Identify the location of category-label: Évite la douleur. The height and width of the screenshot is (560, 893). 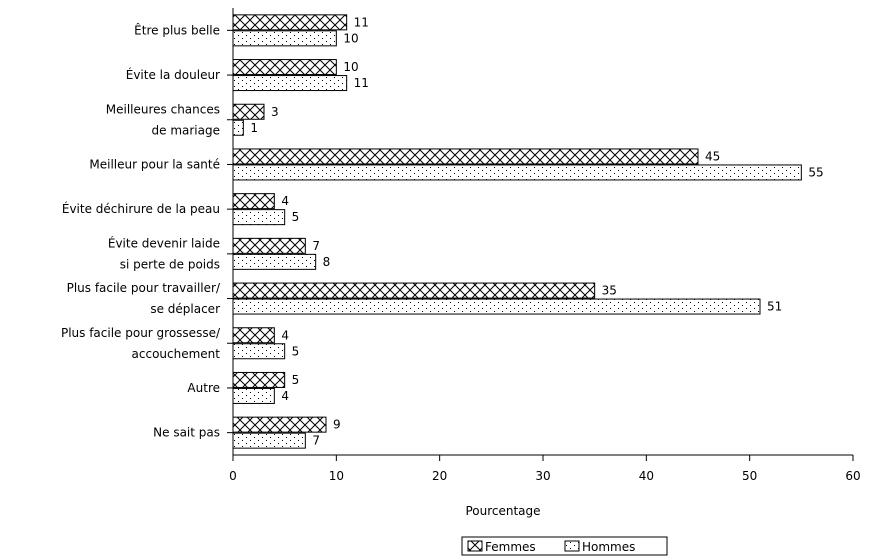
(173, 74).